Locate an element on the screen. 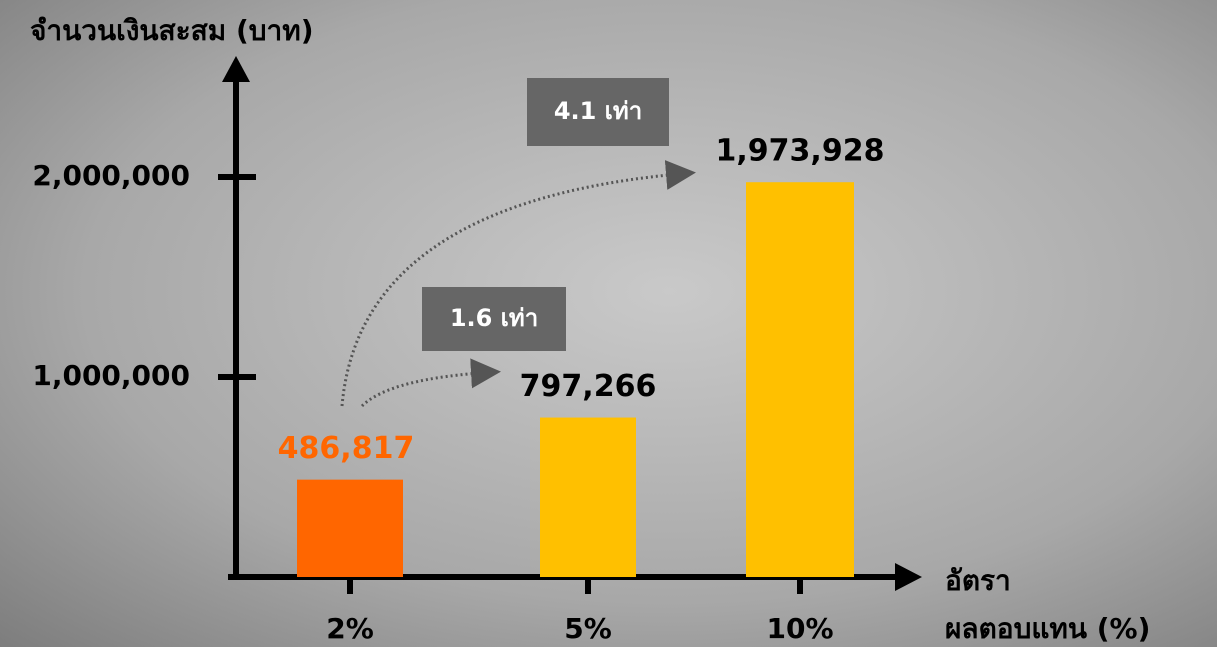 The height and width of the screenshot is (647, 1217). y-axis-arrow is located at coordinates (236, 69).